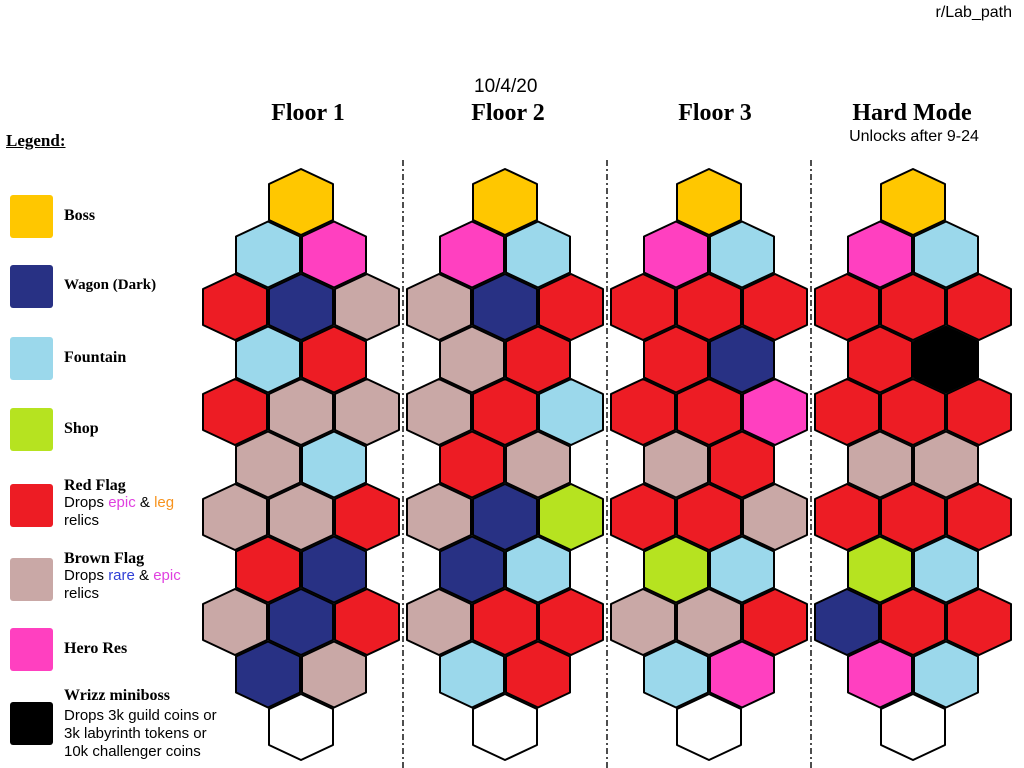 The width and height of the screenshot is (1024, 768). What do you see at coordinates (334, 464) in the screenshot?
I see `hex-fountain-f1-r6-c2` at bounding box center [334, 464].